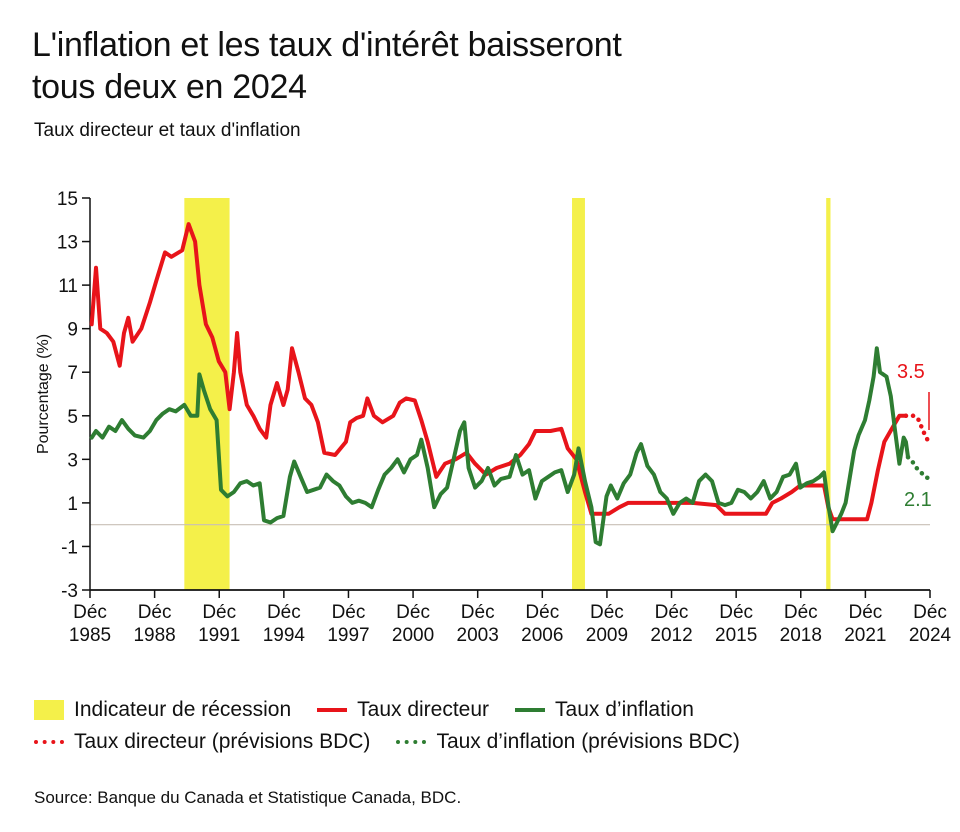 Image resolution: width=960 pixels, height=832 pixels. Describe the element at coordinates (607, 635) in the screenshot. I see `x-tick-label-year: 2009` at that location.